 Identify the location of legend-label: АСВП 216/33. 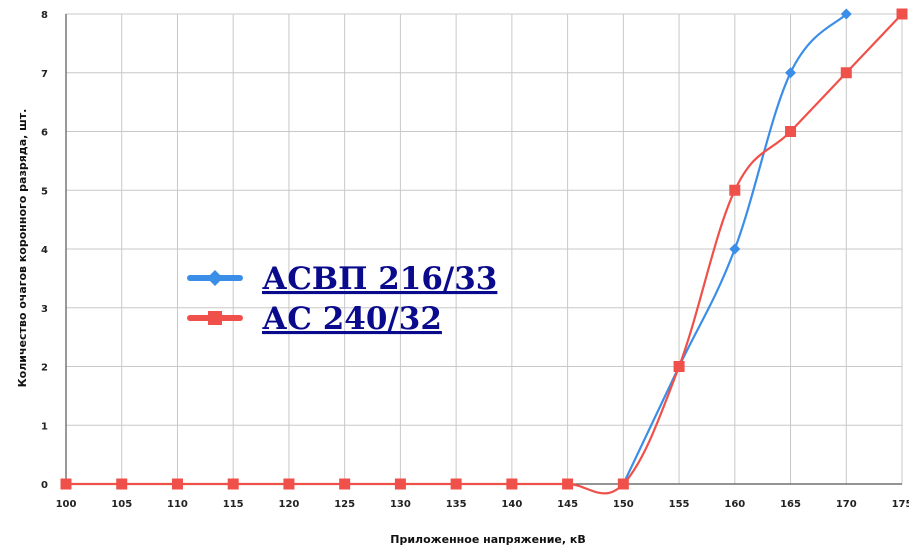
(379, 279).